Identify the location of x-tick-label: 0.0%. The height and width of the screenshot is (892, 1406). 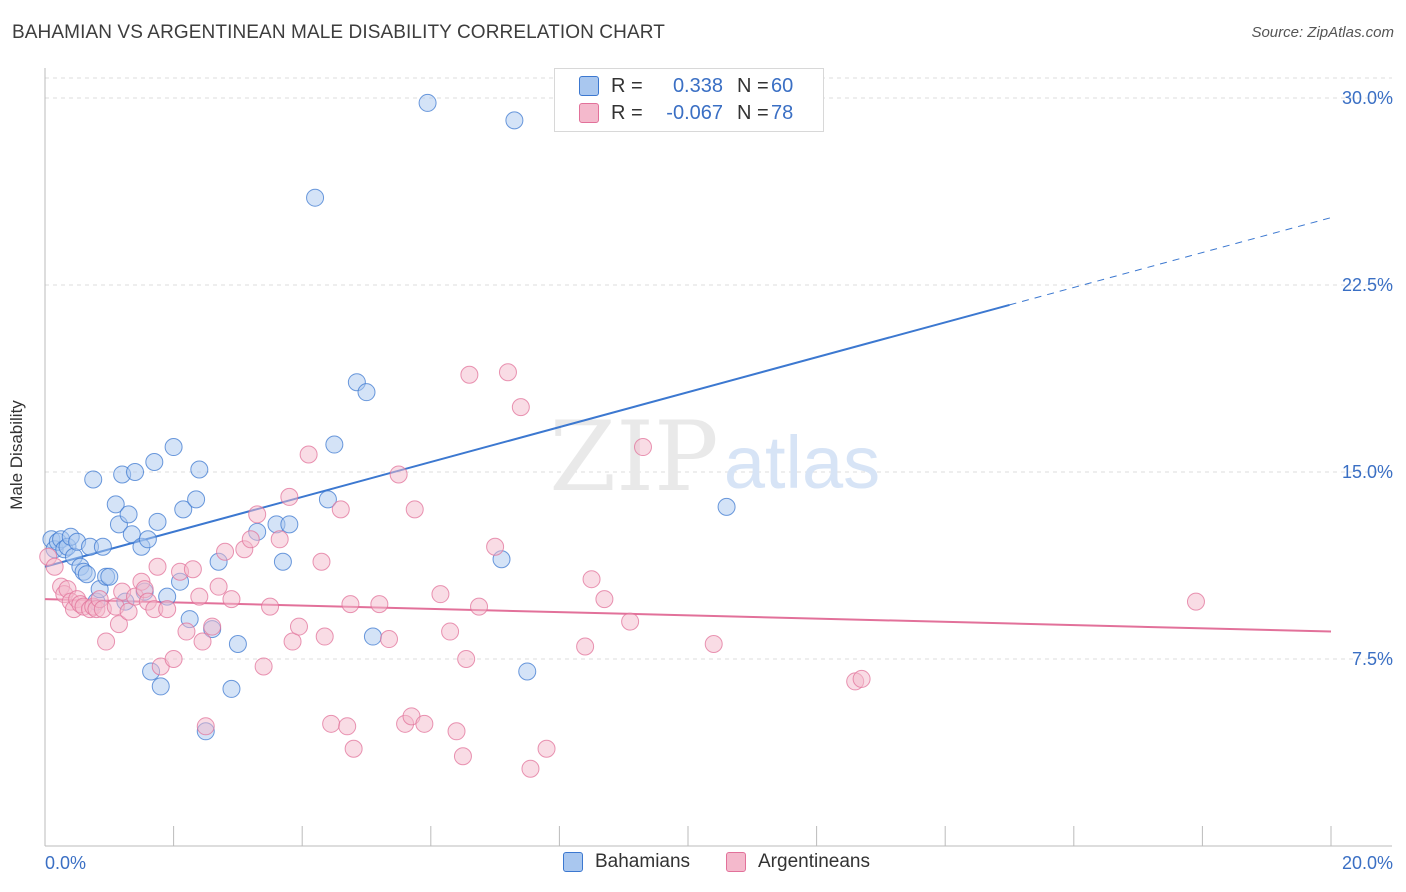
(65, 863).